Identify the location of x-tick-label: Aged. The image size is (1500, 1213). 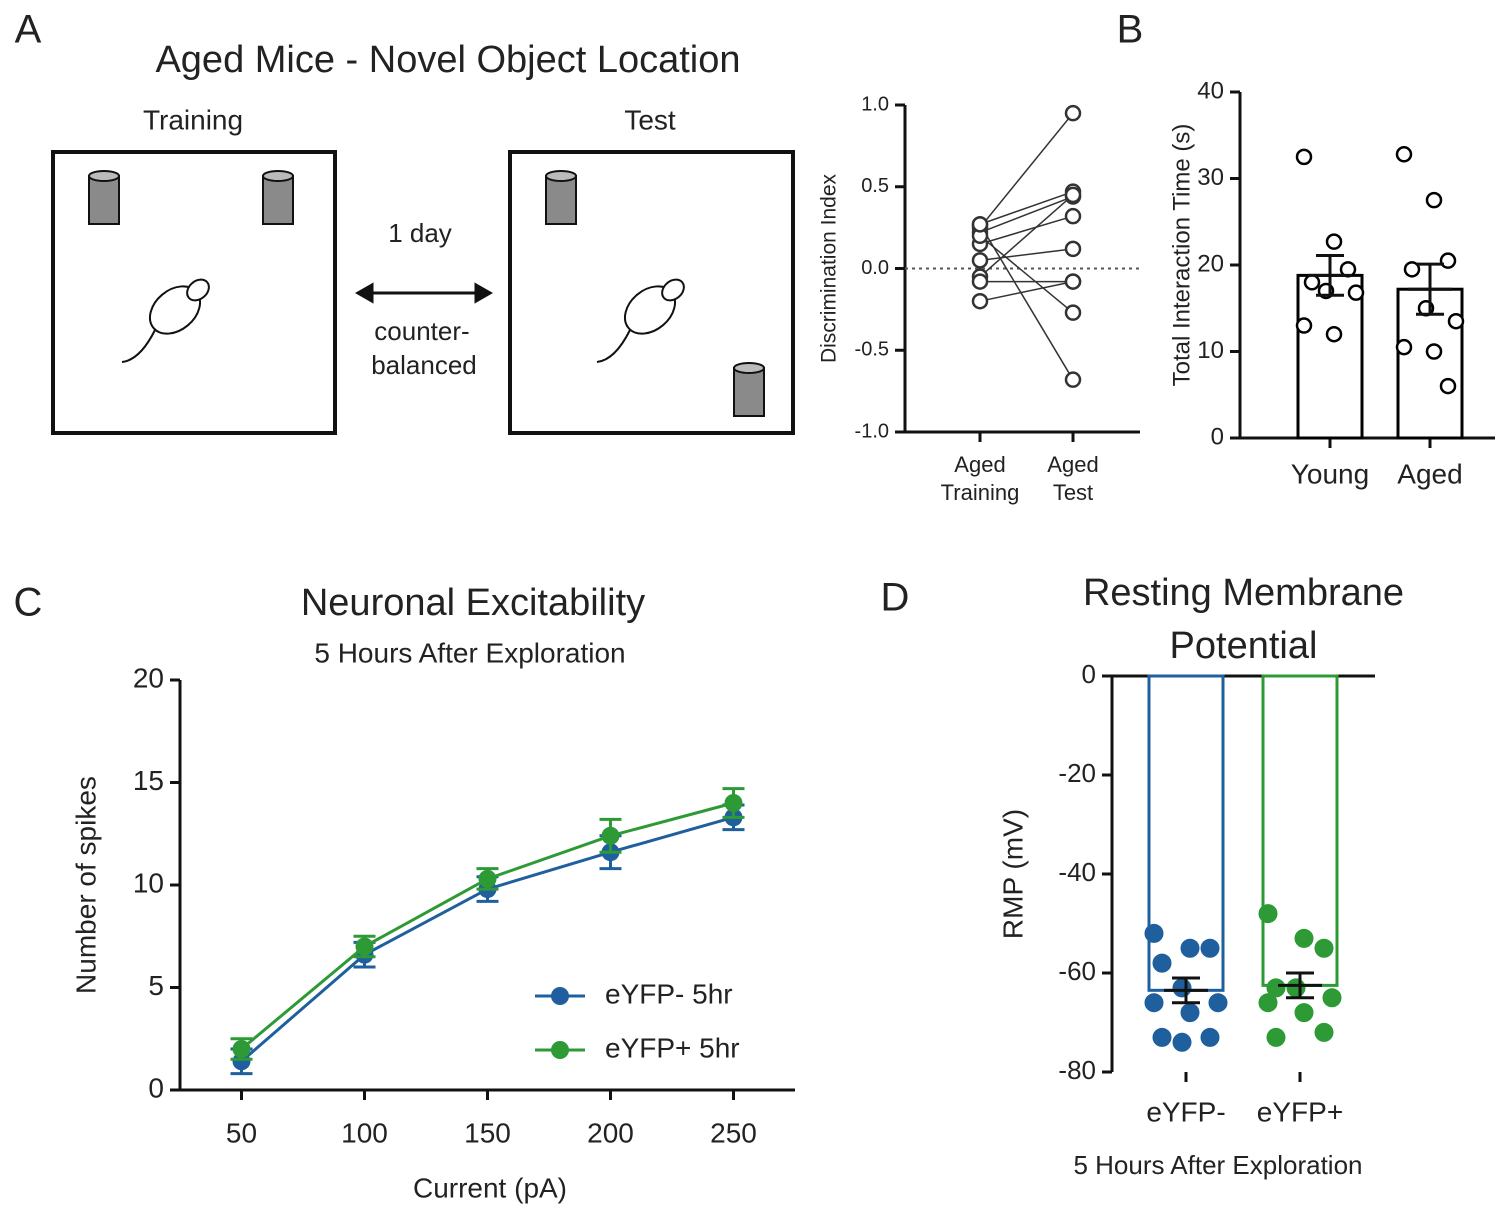
(1429, 473).